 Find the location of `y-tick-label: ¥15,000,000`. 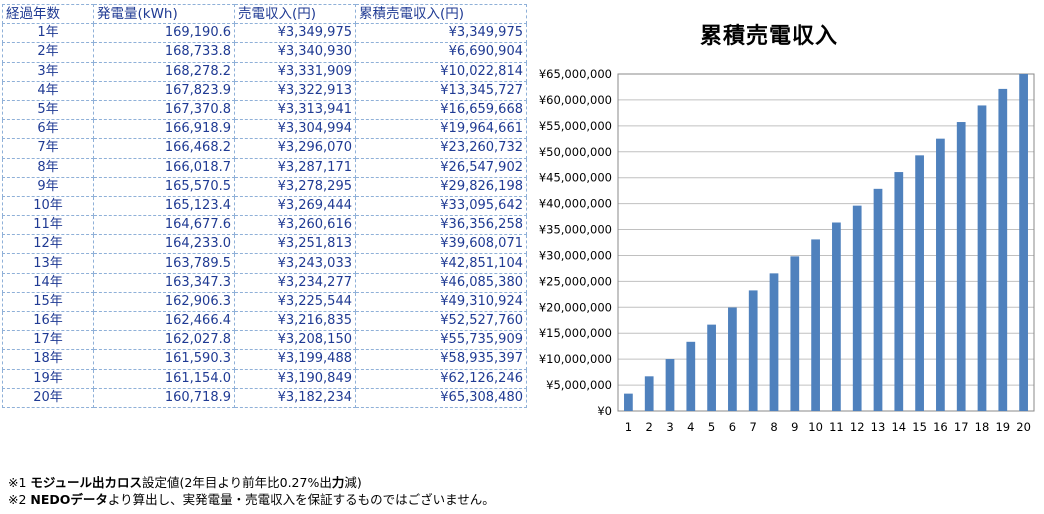

y-tick-label: ¥15,000,000 is located at coordinates (575, 333).